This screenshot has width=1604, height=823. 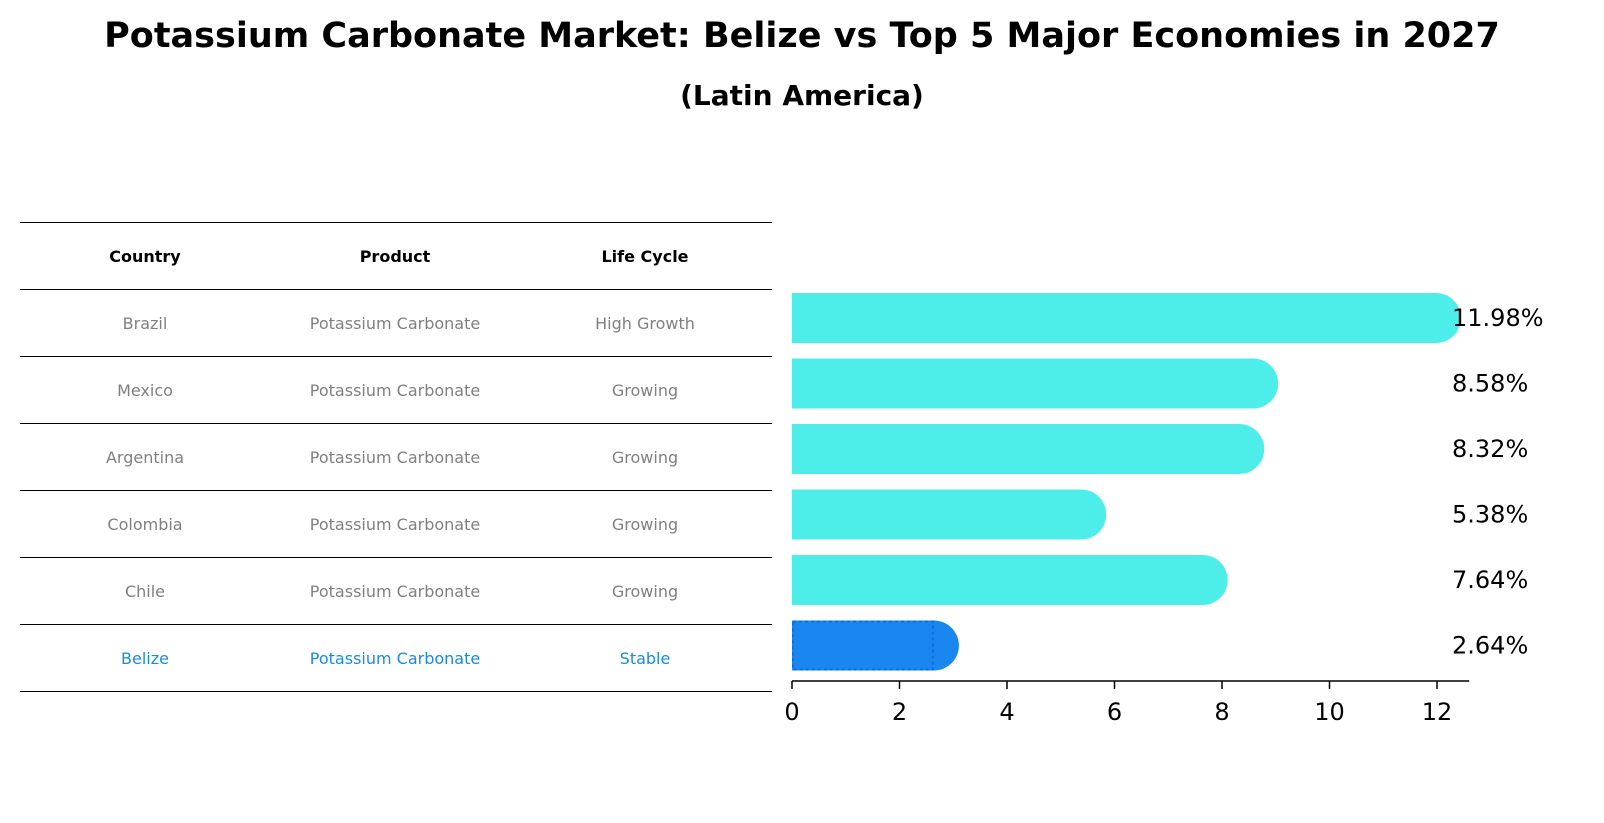 What do you see at coordinates (145, 524) in the screenshot?
I see `country-cell: Colombia` at bounding box center [145, 524].